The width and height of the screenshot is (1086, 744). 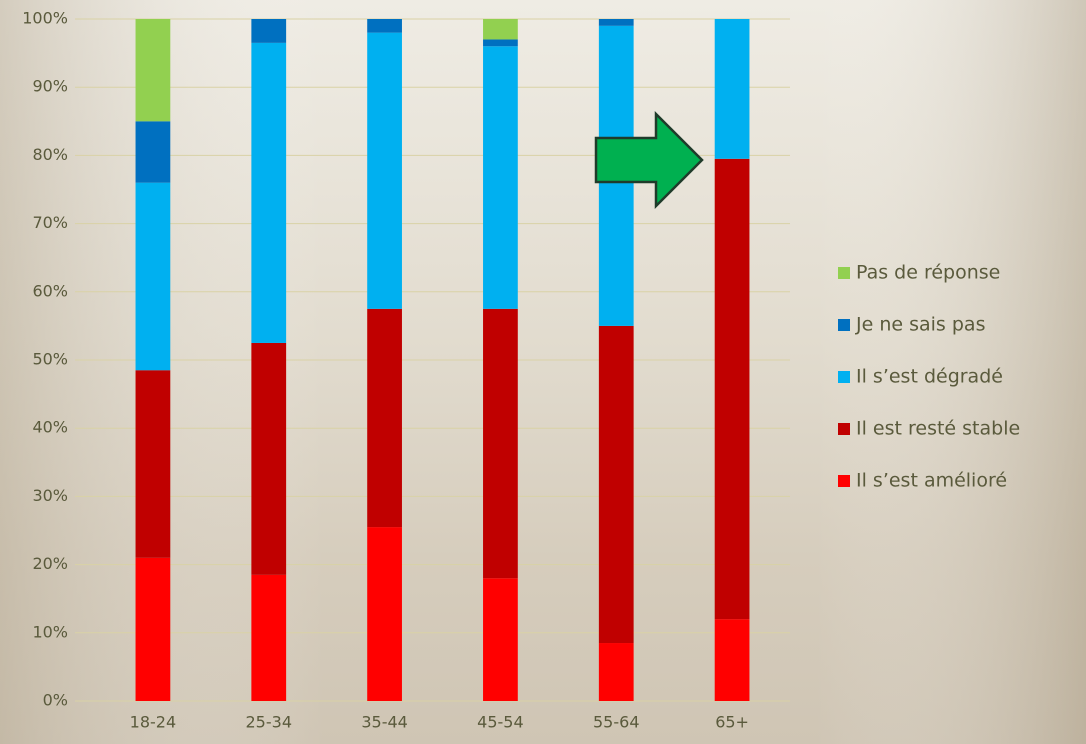 I want to click on y-tick-label: 10%, so click(x=50, y=631).